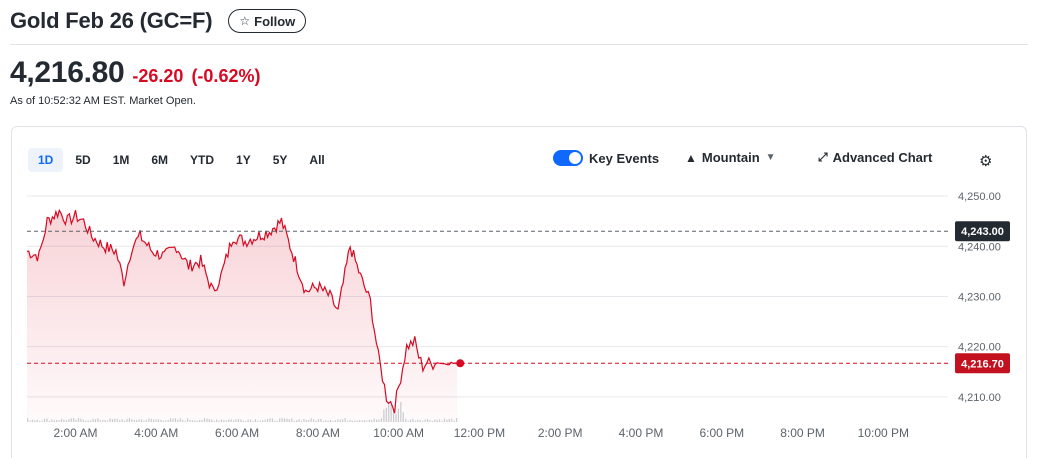 This screenshot has width=1044, height=458. Describe the element at coordinates (121, 160) in the screenshot. I see `range-tab-1m: 1M` at that location.